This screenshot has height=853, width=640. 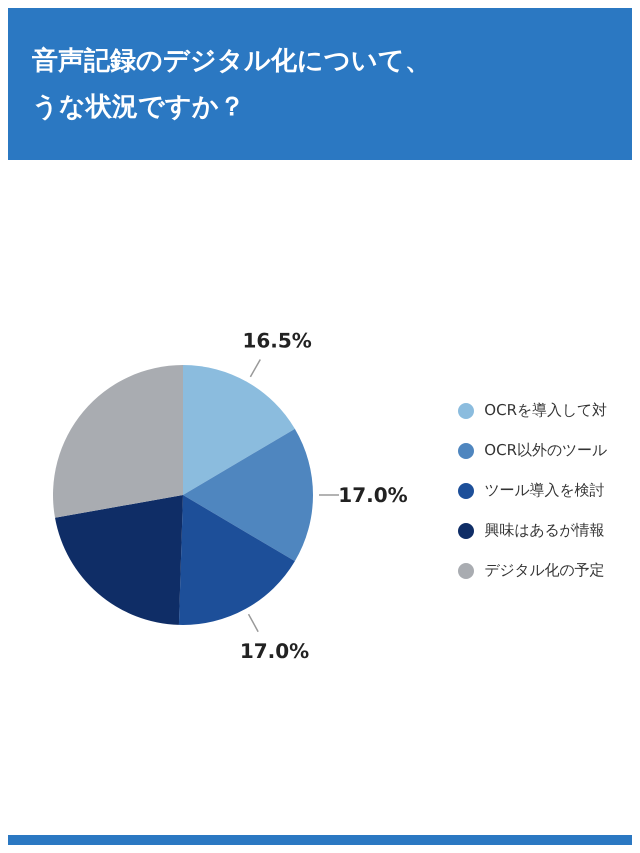 What do you see at coordinates (544, 570) in the screenshot?
I see `legend-label: デジタル化の予定` at bounding box center [544, 570].